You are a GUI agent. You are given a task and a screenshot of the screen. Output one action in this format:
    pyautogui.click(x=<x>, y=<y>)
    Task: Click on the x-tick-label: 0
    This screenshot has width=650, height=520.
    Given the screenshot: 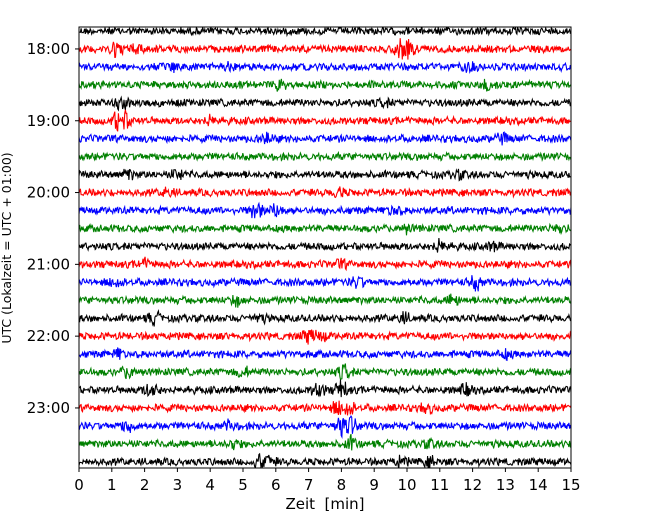 What is the action you would take?
    pyautogui.click(x=79, y=485)
    